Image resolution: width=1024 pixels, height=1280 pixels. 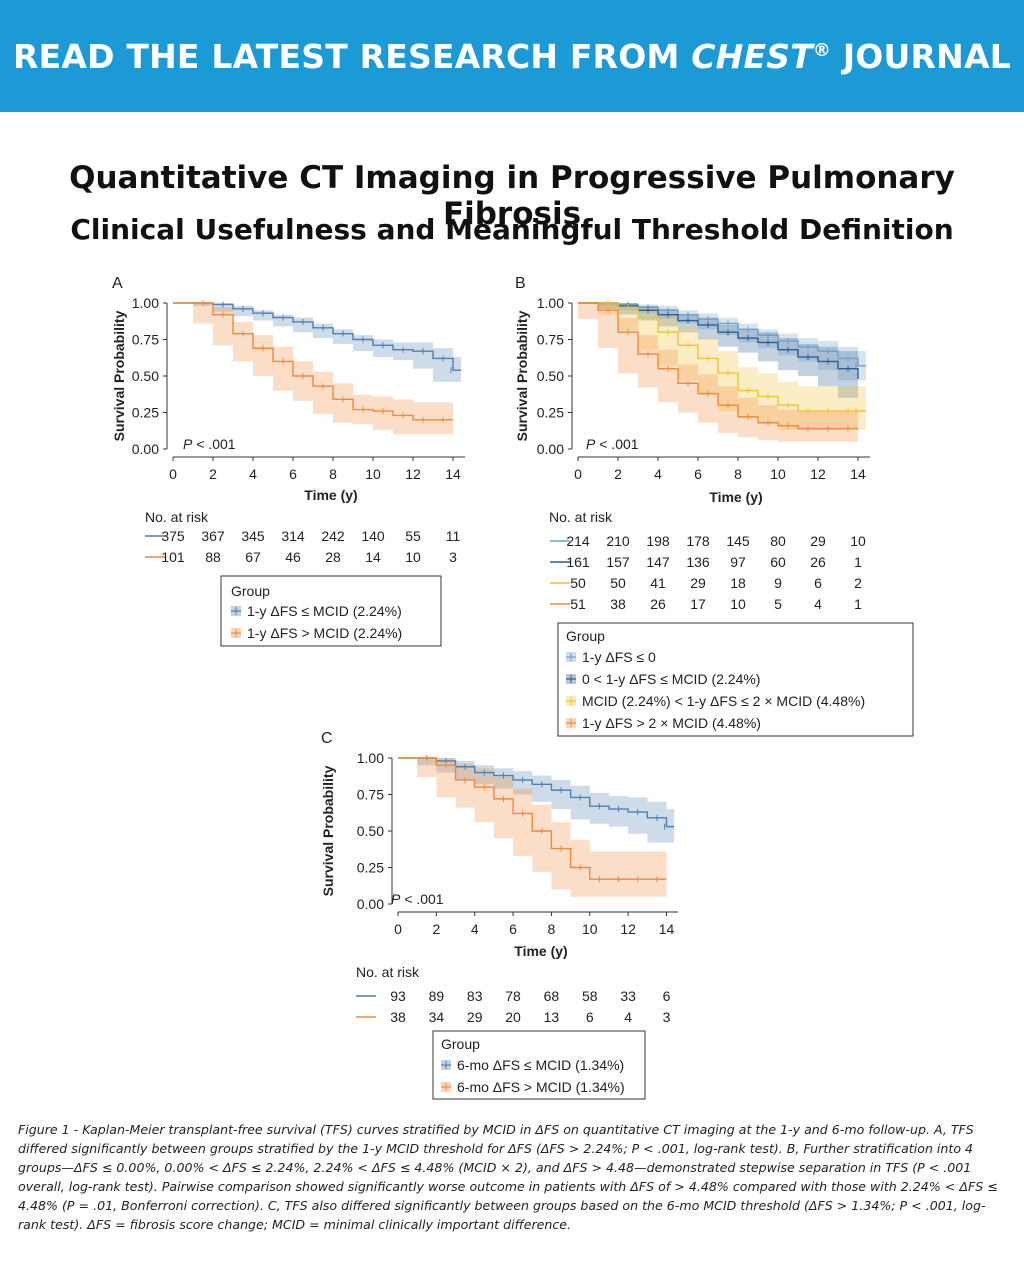 I want to click on risk-count: 28, so click(x=333, y=557).